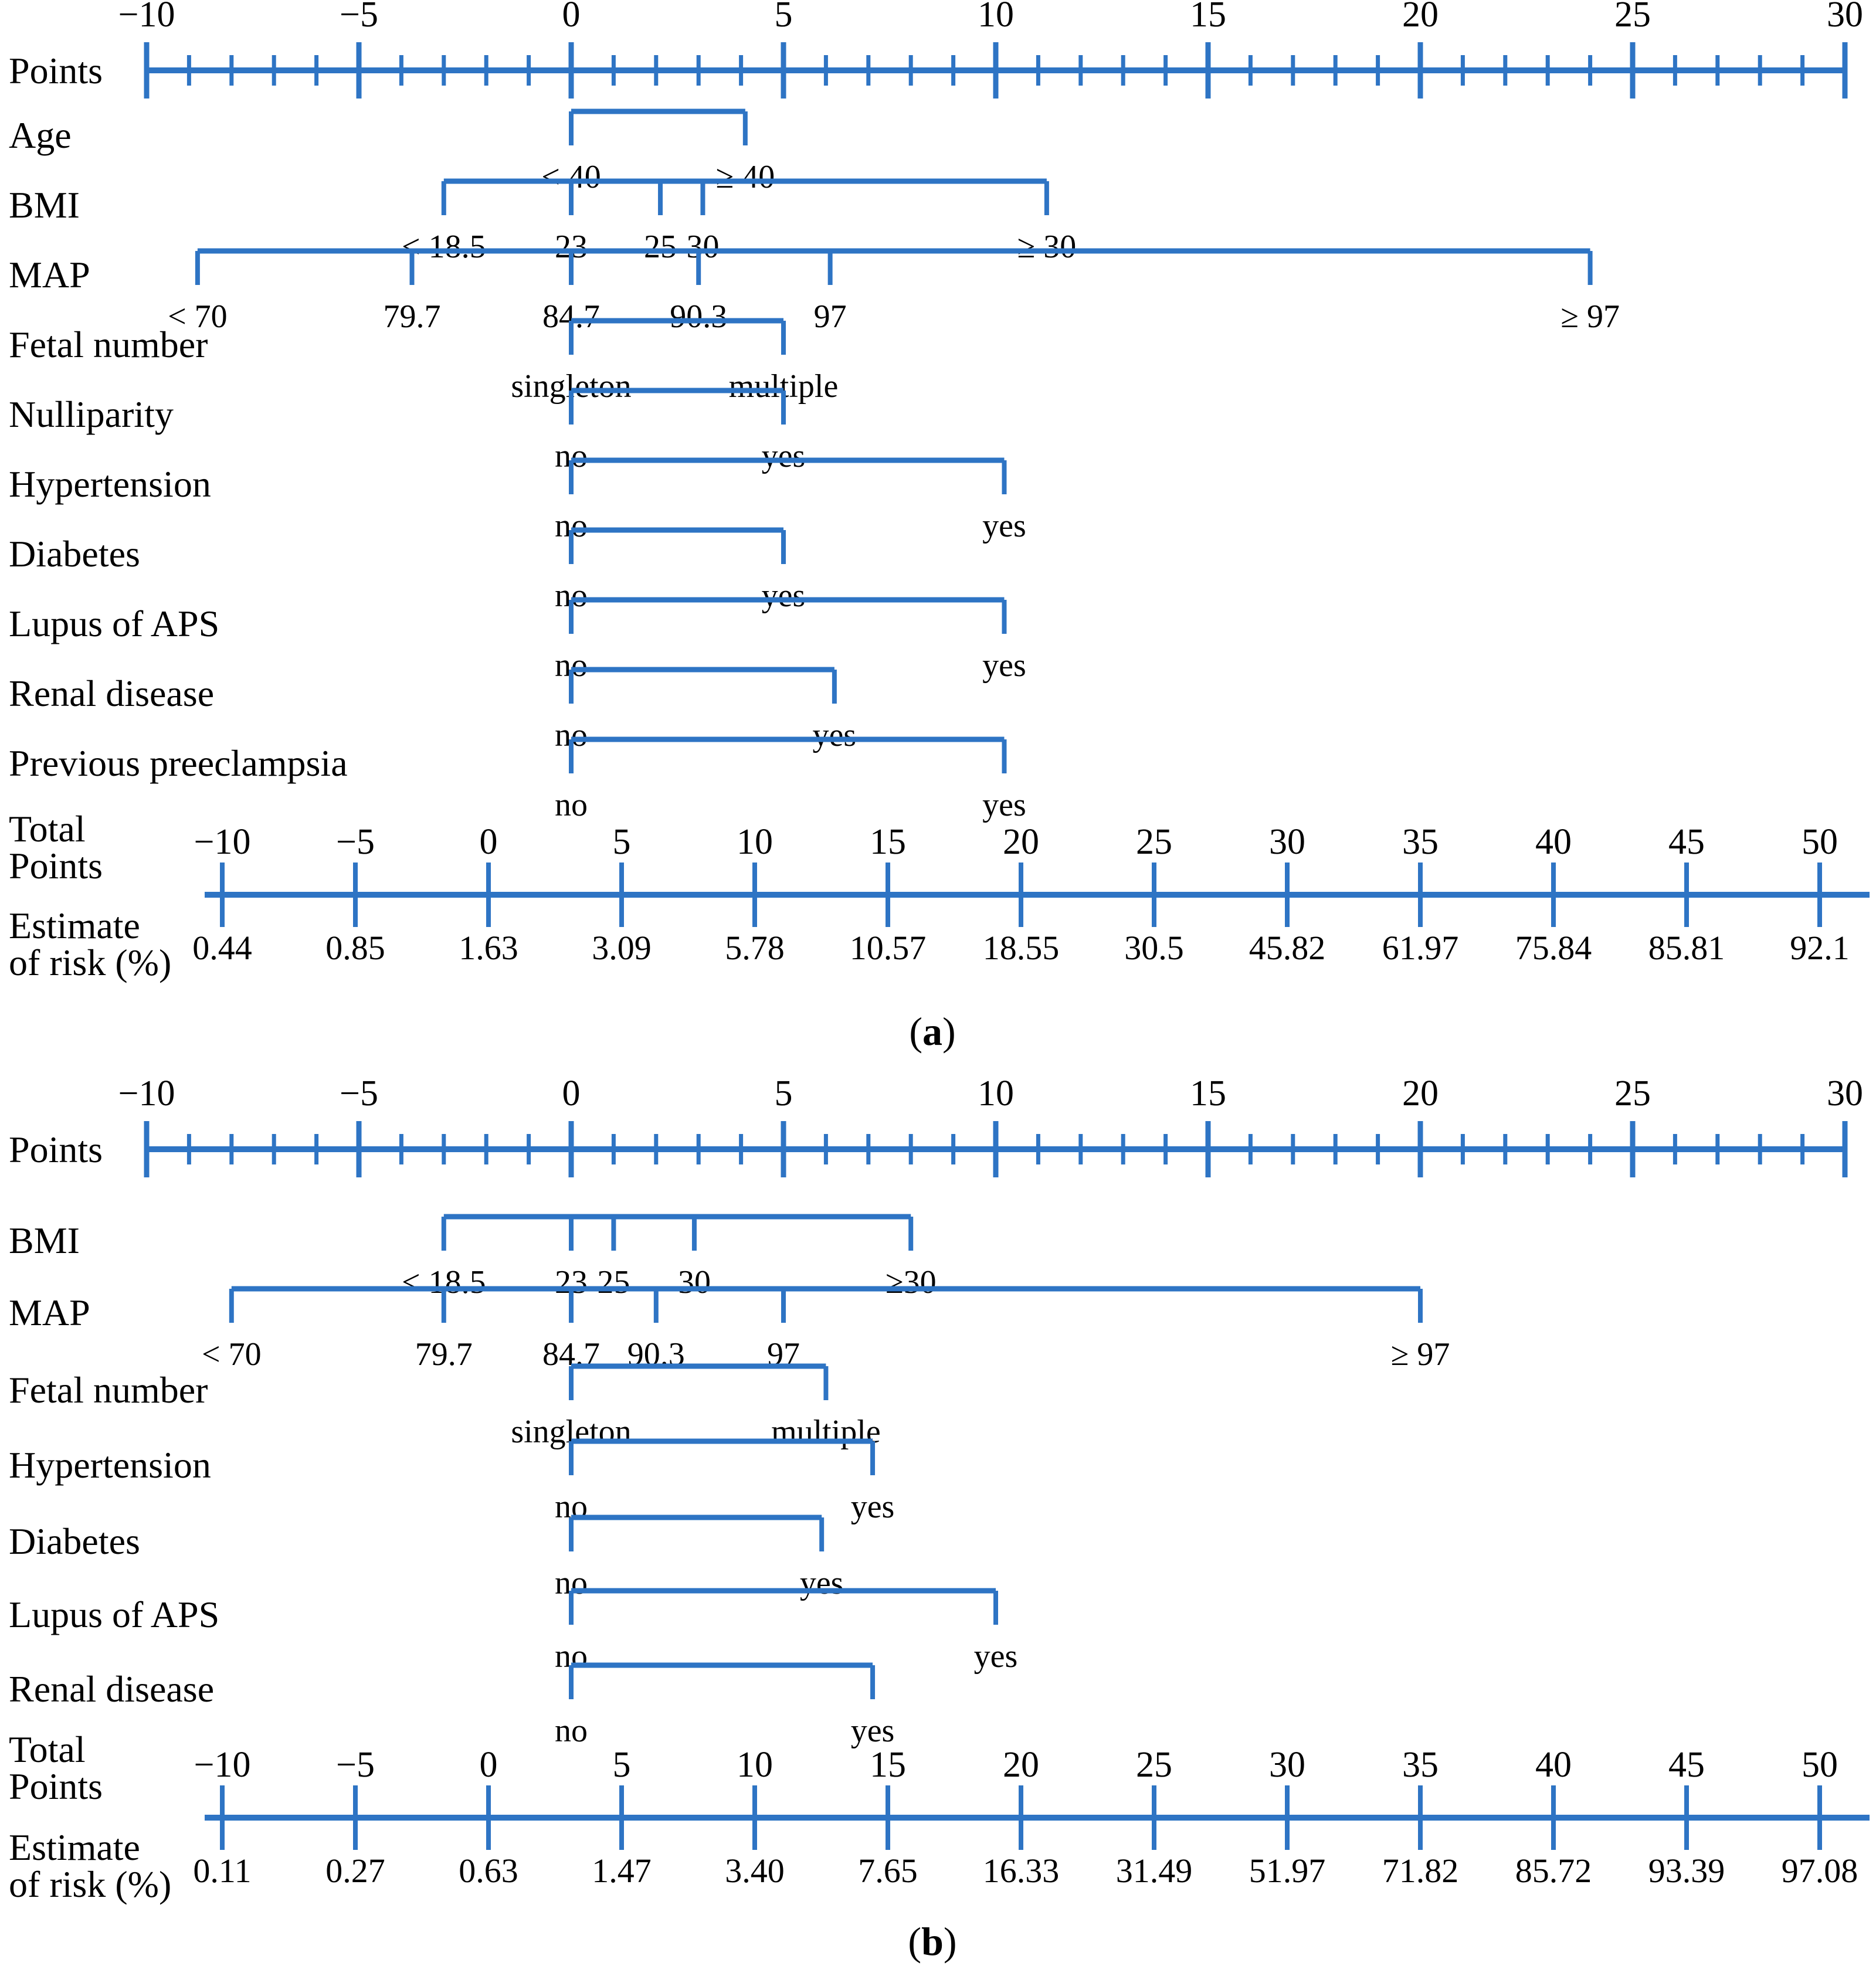 This screenshot has height=1983, width=1876. I want to click on total-tick-label: 35, so click(1421, 842).